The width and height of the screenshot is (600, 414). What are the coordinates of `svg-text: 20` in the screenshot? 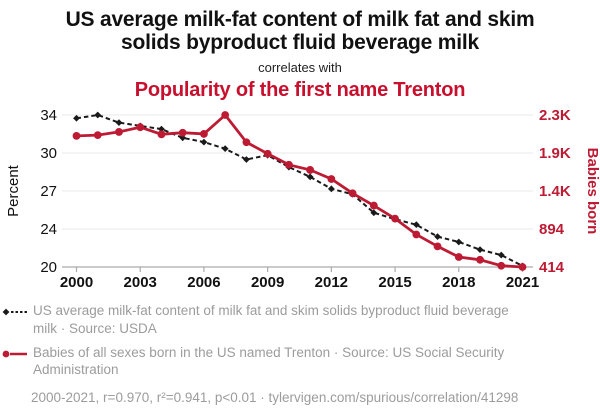 It's located at (48, 267).